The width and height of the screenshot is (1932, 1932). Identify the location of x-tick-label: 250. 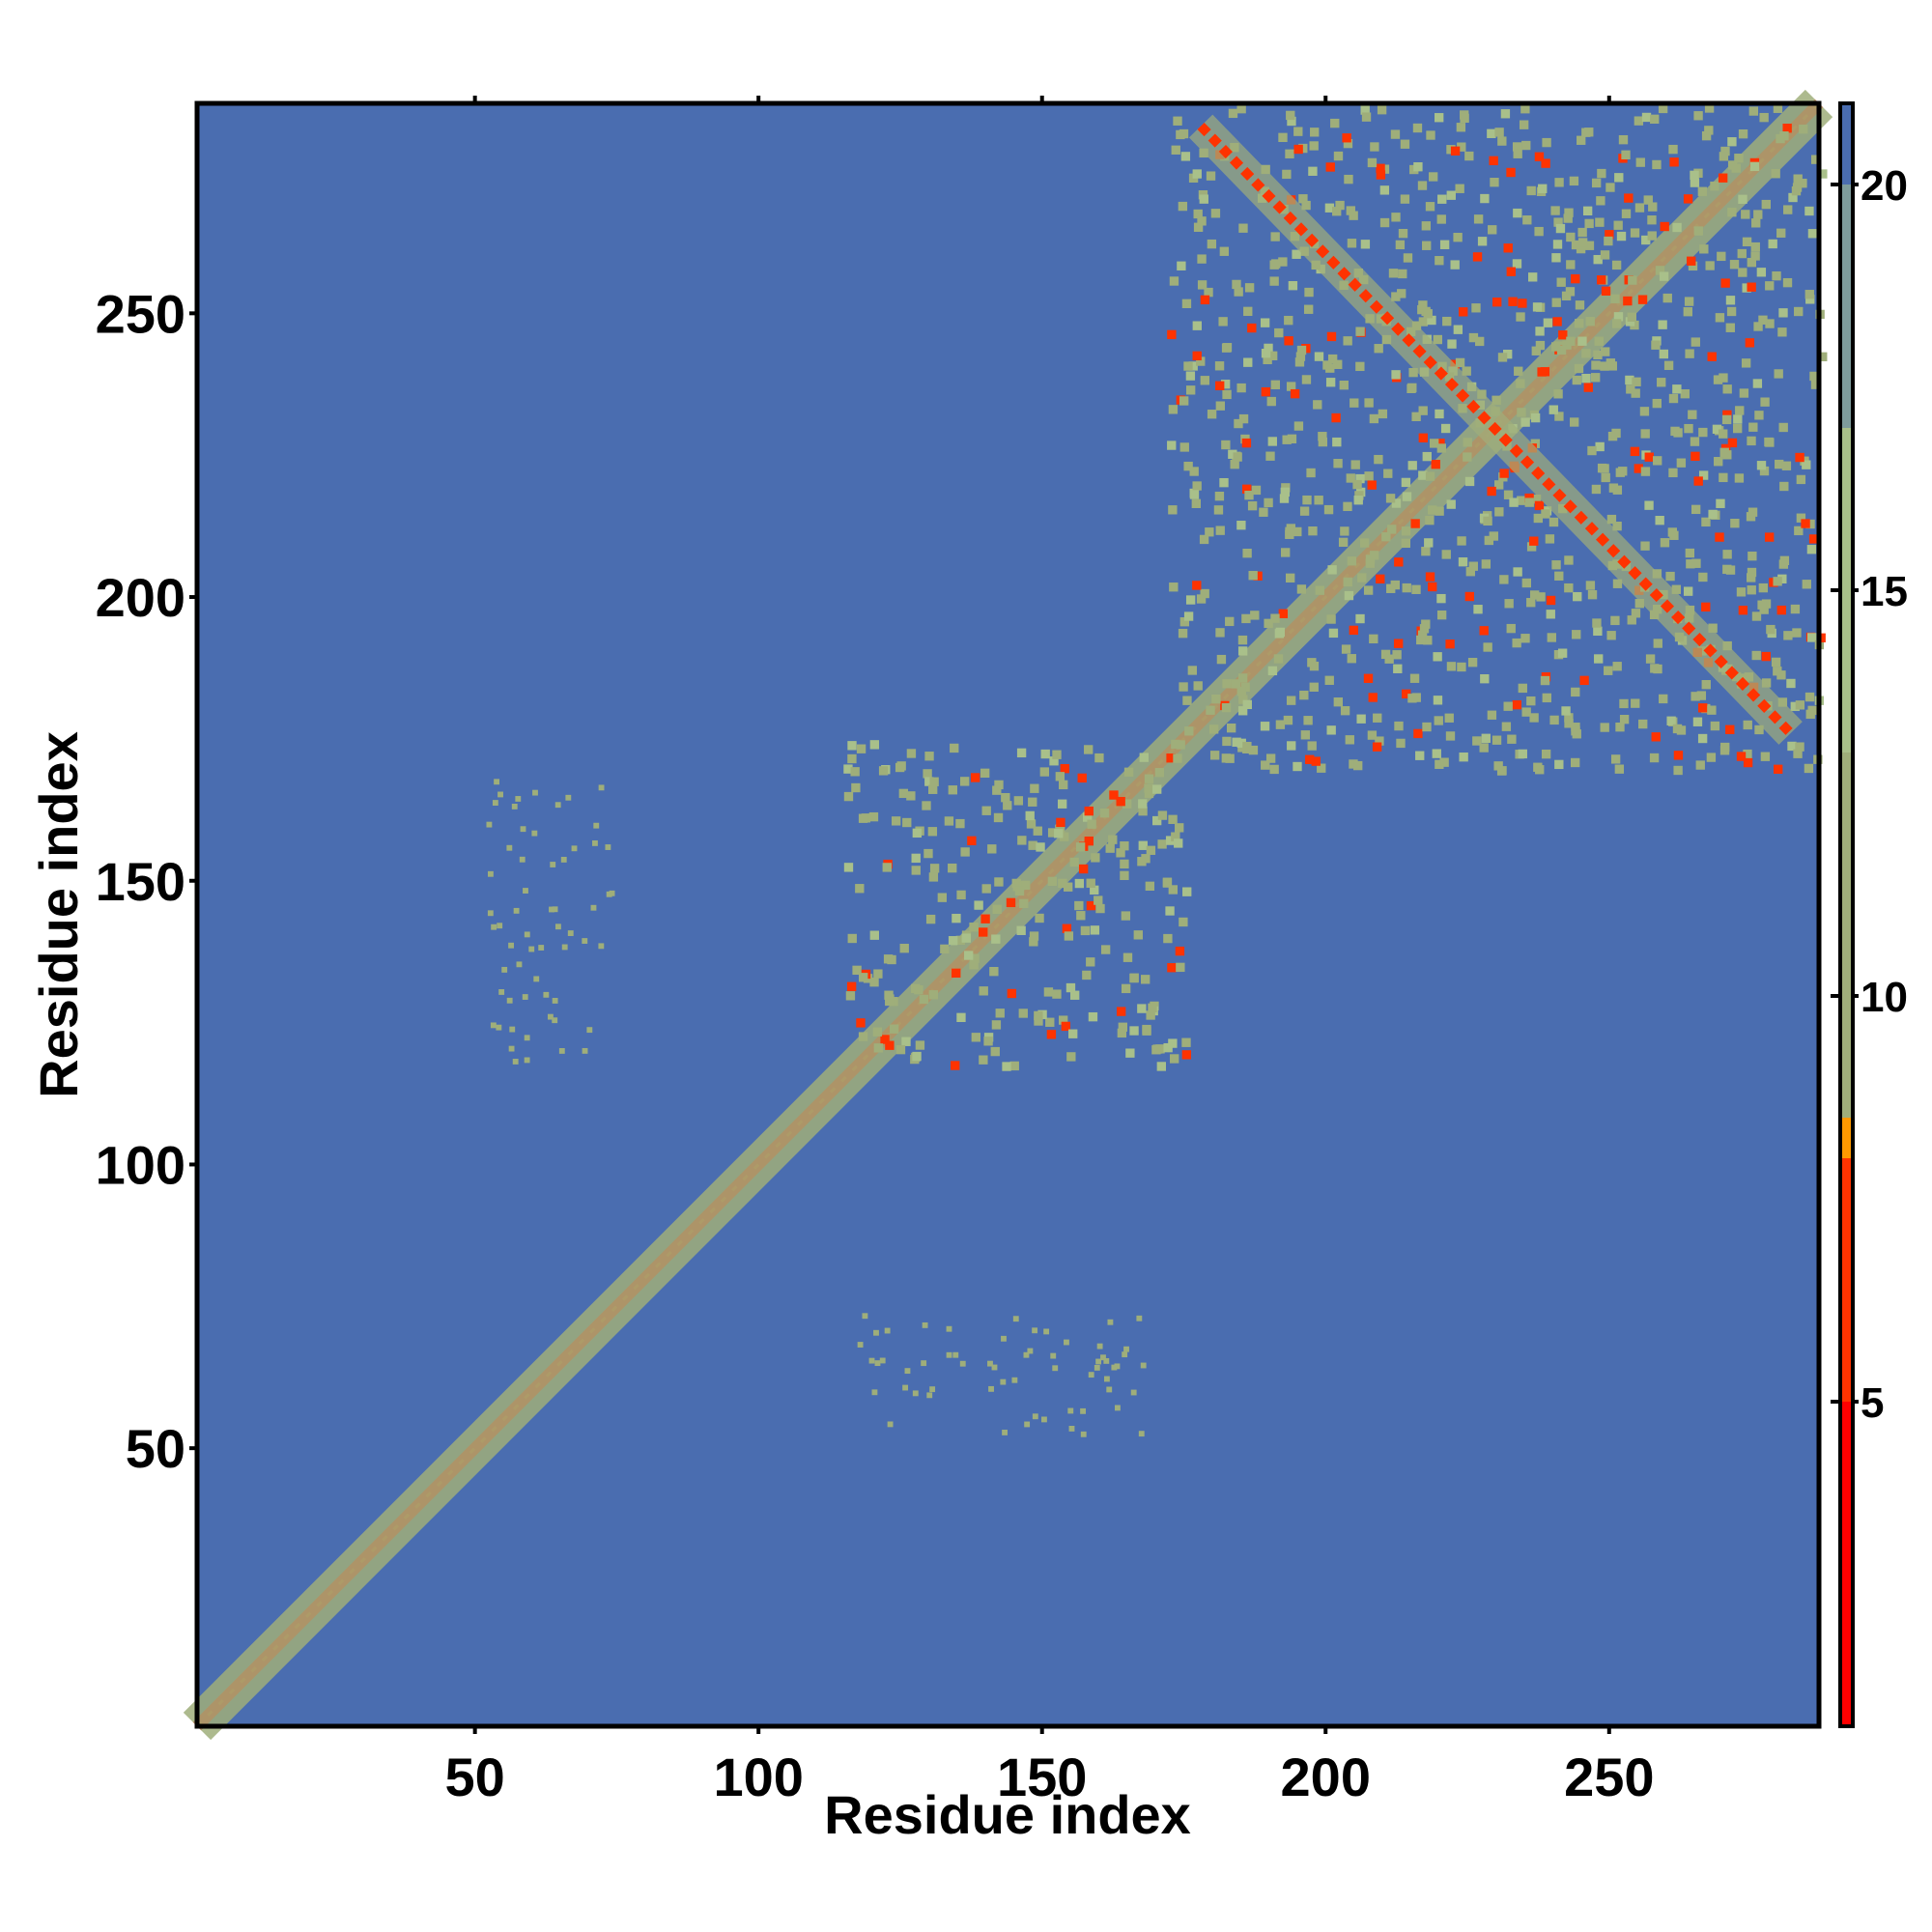
(1609, 1777).